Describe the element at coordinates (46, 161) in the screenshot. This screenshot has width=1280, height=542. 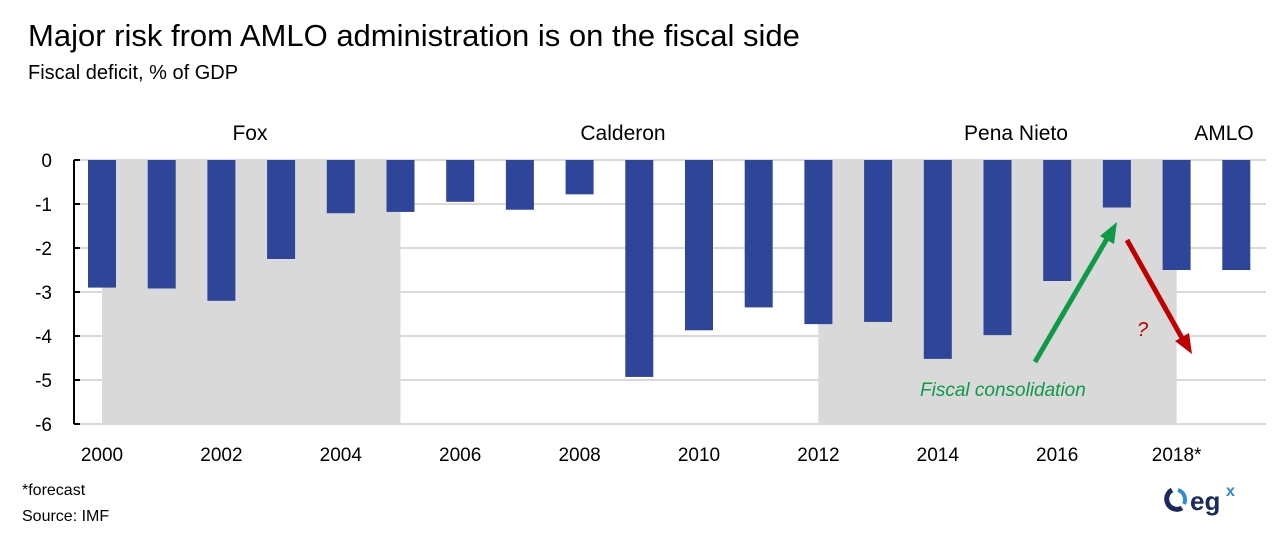
I see `y-tick-label: 0` at that location.